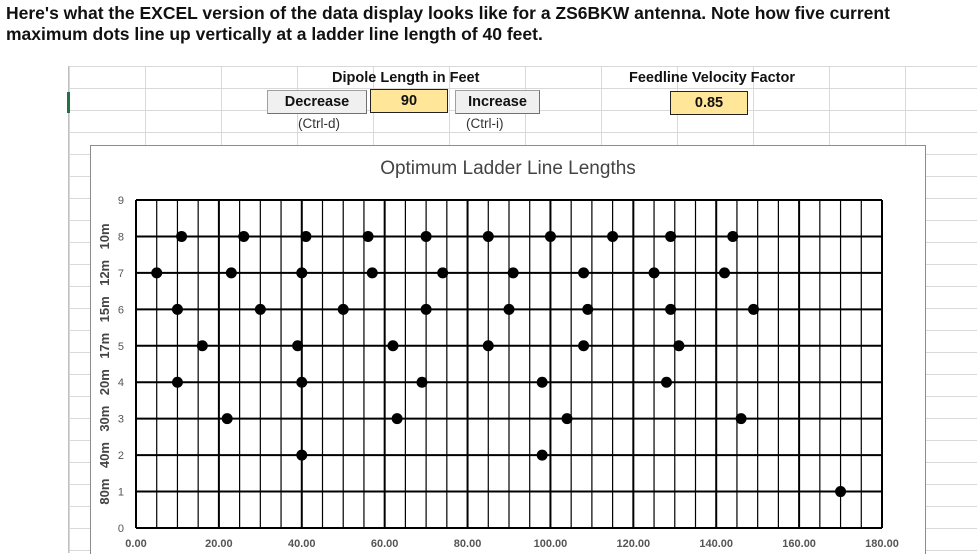 The width and height of the screenshot is (977, 559). What do you see at coordinates (121, 237) in the screenshot?
I see `y-tick-label: 8` at bounding box center [121, 237].